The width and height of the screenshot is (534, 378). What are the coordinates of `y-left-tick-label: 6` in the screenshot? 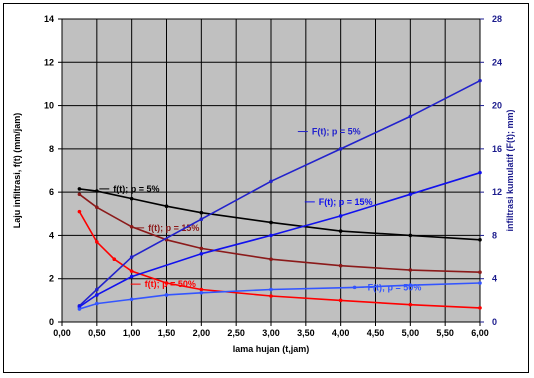 It's located at (51, 192).